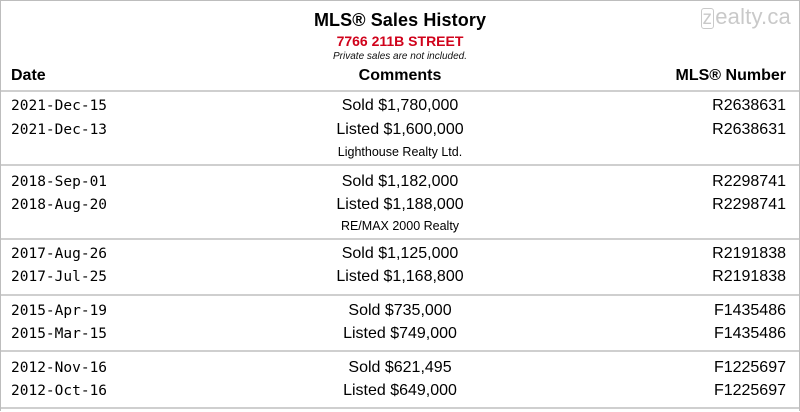 The width and height of the screenshot is (800, 412). Describe the element at coordinates (59, 106) in the screenshot. I see `sale-date: 2021-Dec-15` at that location.